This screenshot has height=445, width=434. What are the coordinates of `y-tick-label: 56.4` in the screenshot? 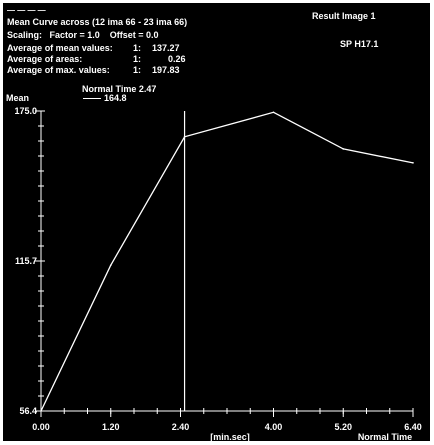 It's located at (28, 411).